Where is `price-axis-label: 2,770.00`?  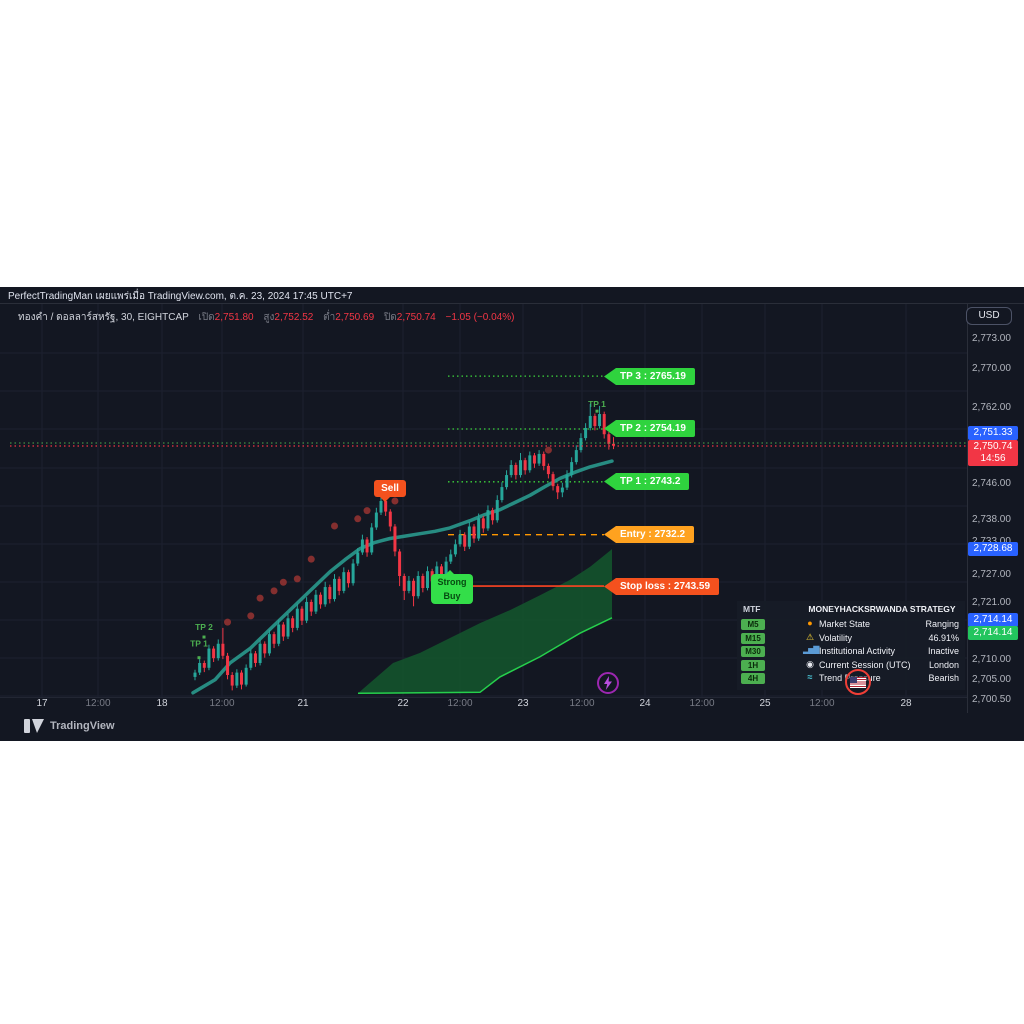
price-axis-label: 2,770.00 is located at coordinates (991, 368).